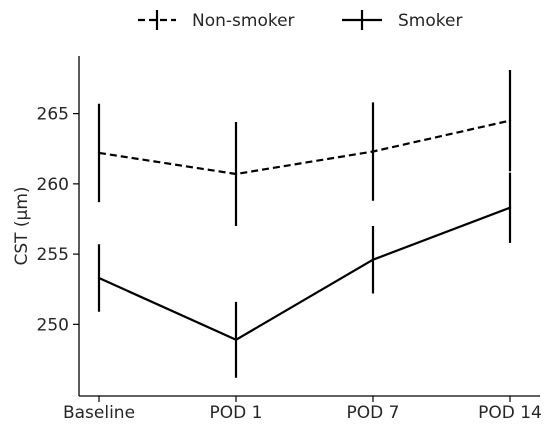 The width and height of the screenshot is (550, 425). Describe the element at coordinates (53, 185) in the screenshot. I see `y-tick-label: 260` at that location.